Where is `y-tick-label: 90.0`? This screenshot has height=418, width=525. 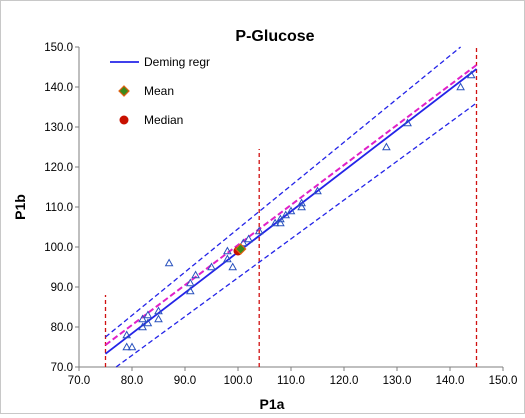 y-tick-label: 90.0 is located at coordinates (62, 288).